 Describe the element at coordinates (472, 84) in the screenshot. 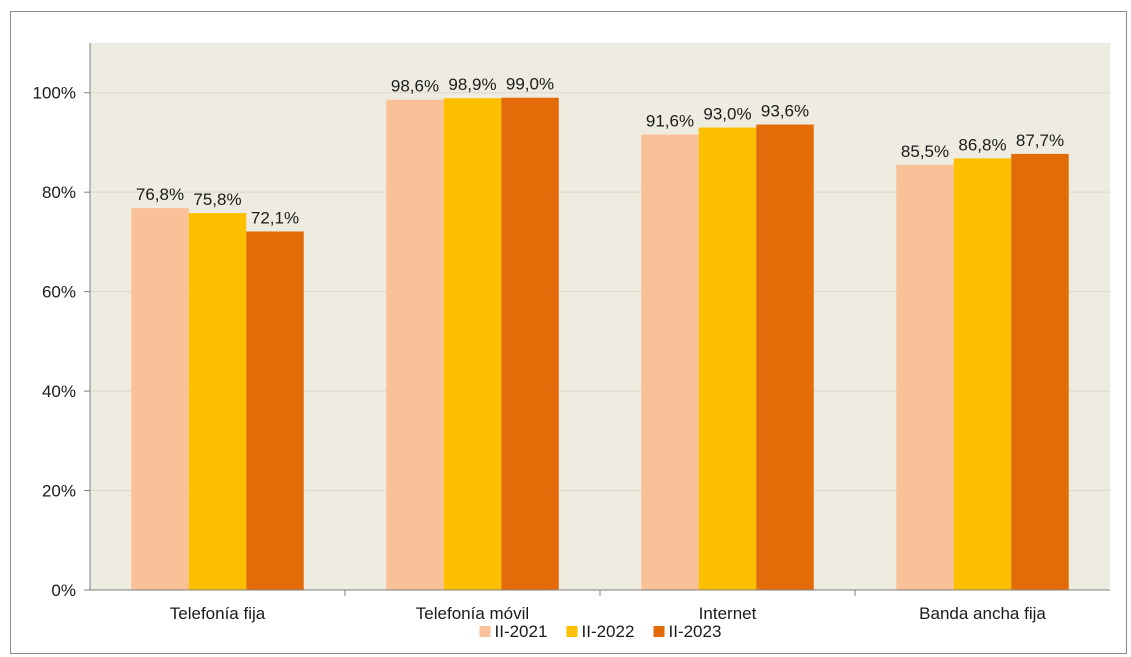

I see `data-label: 98,9%` at that location.